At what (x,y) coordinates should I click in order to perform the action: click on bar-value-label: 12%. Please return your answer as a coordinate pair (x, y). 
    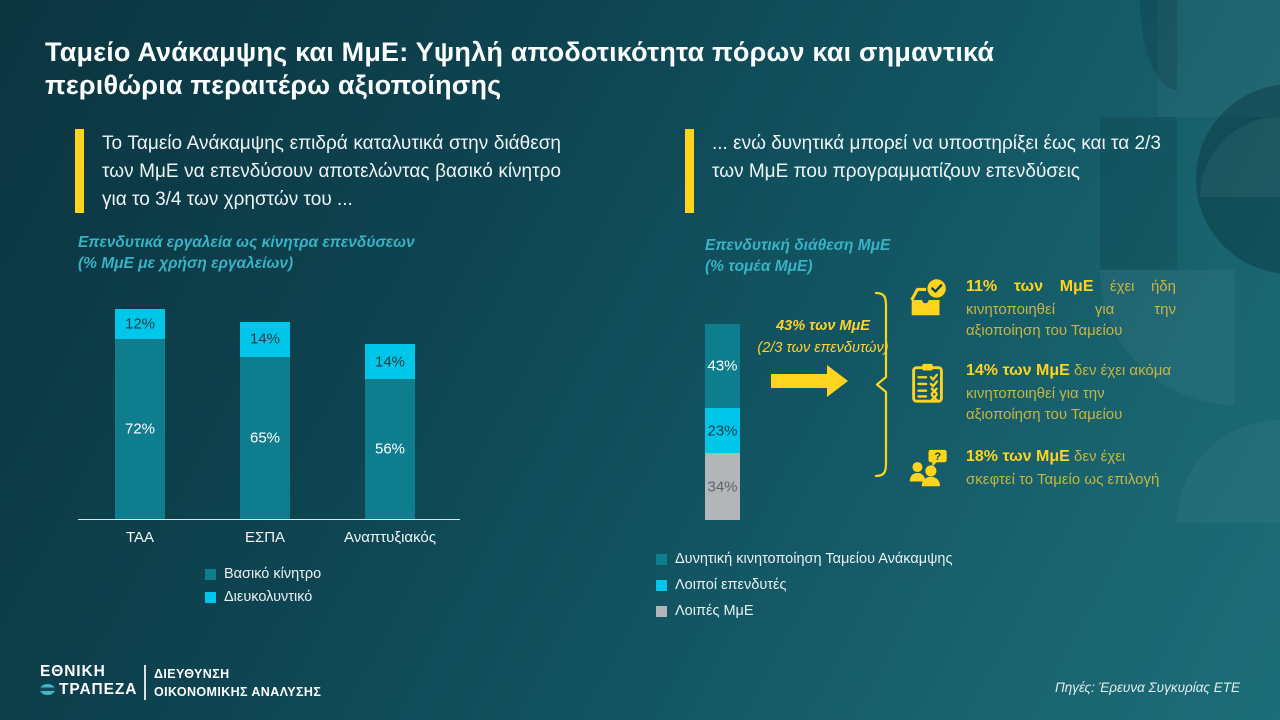
    Looking at the image, I should click on (140, 324).